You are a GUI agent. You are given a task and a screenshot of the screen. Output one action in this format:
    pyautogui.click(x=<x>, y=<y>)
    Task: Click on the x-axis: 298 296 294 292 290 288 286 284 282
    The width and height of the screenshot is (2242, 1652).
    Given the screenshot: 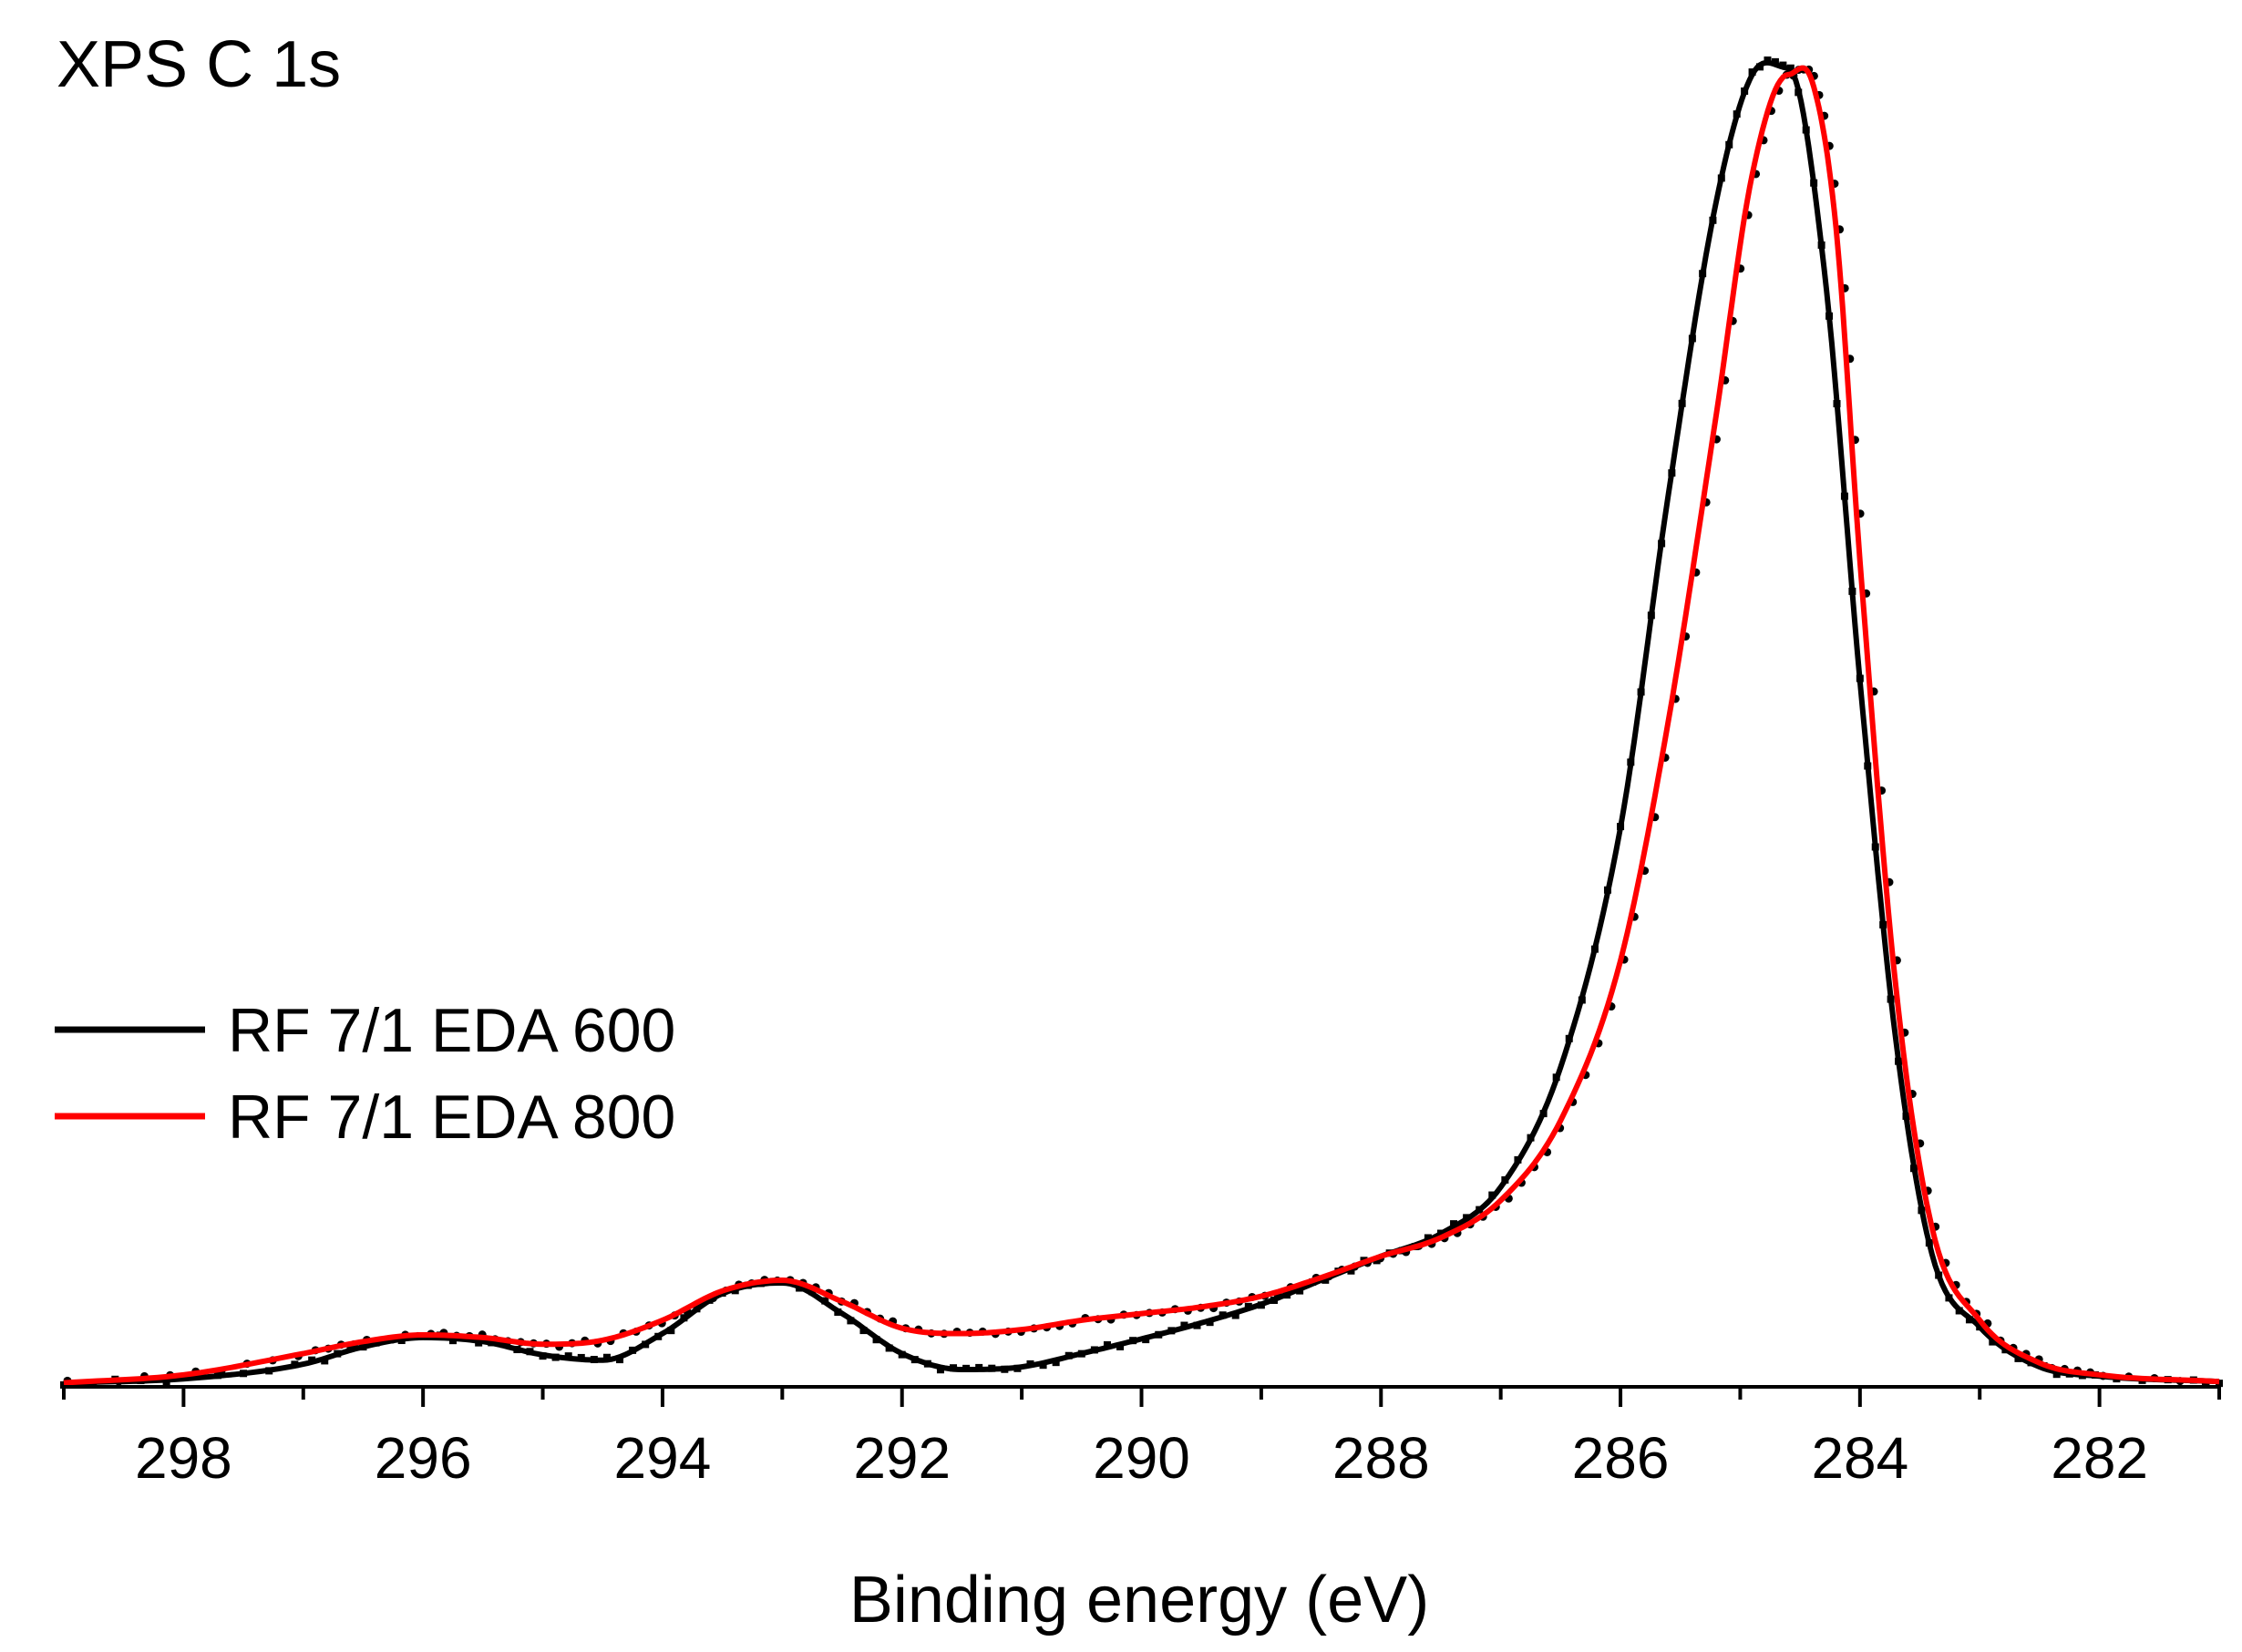 What is the action you would take?
    pyautogui.click(x=1142, y=1438)
    